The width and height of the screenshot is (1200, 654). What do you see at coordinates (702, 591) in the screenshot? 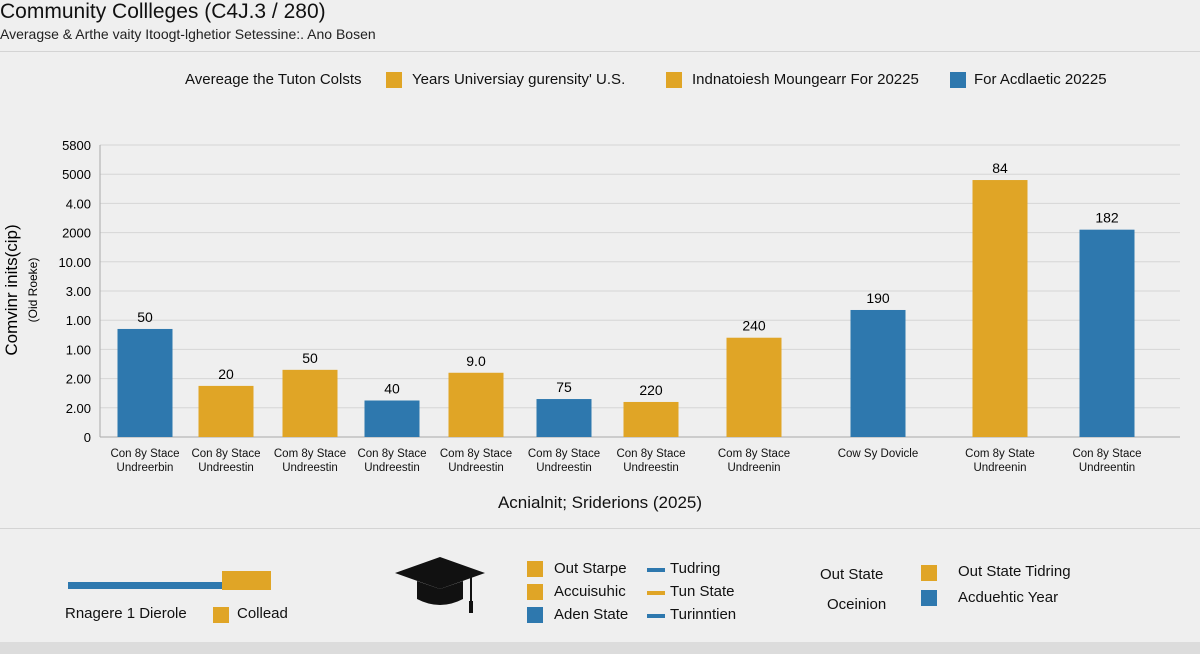
I see `footer-item: Tun State` at bounding box center [702, 591].